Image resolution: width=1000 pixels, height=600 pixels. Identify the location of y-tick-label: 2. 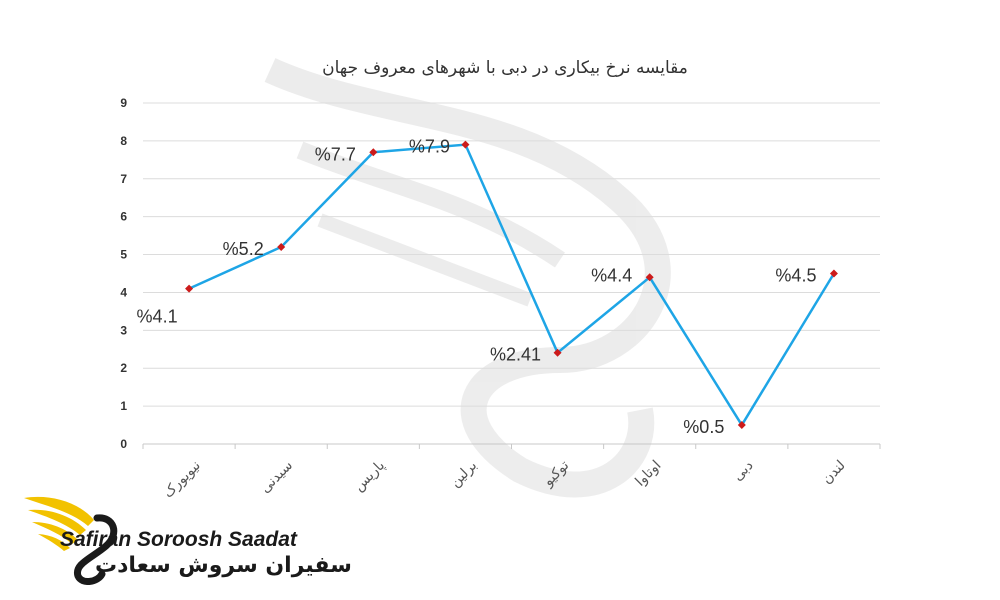
(123, 368).